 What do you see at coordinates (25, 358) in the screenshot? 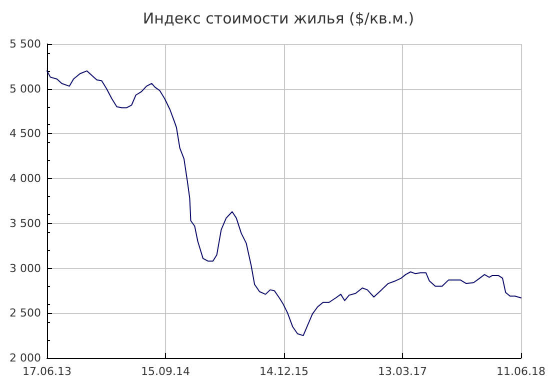
I see `y-tick-label: 2 000` at bounding box center [25, 358].